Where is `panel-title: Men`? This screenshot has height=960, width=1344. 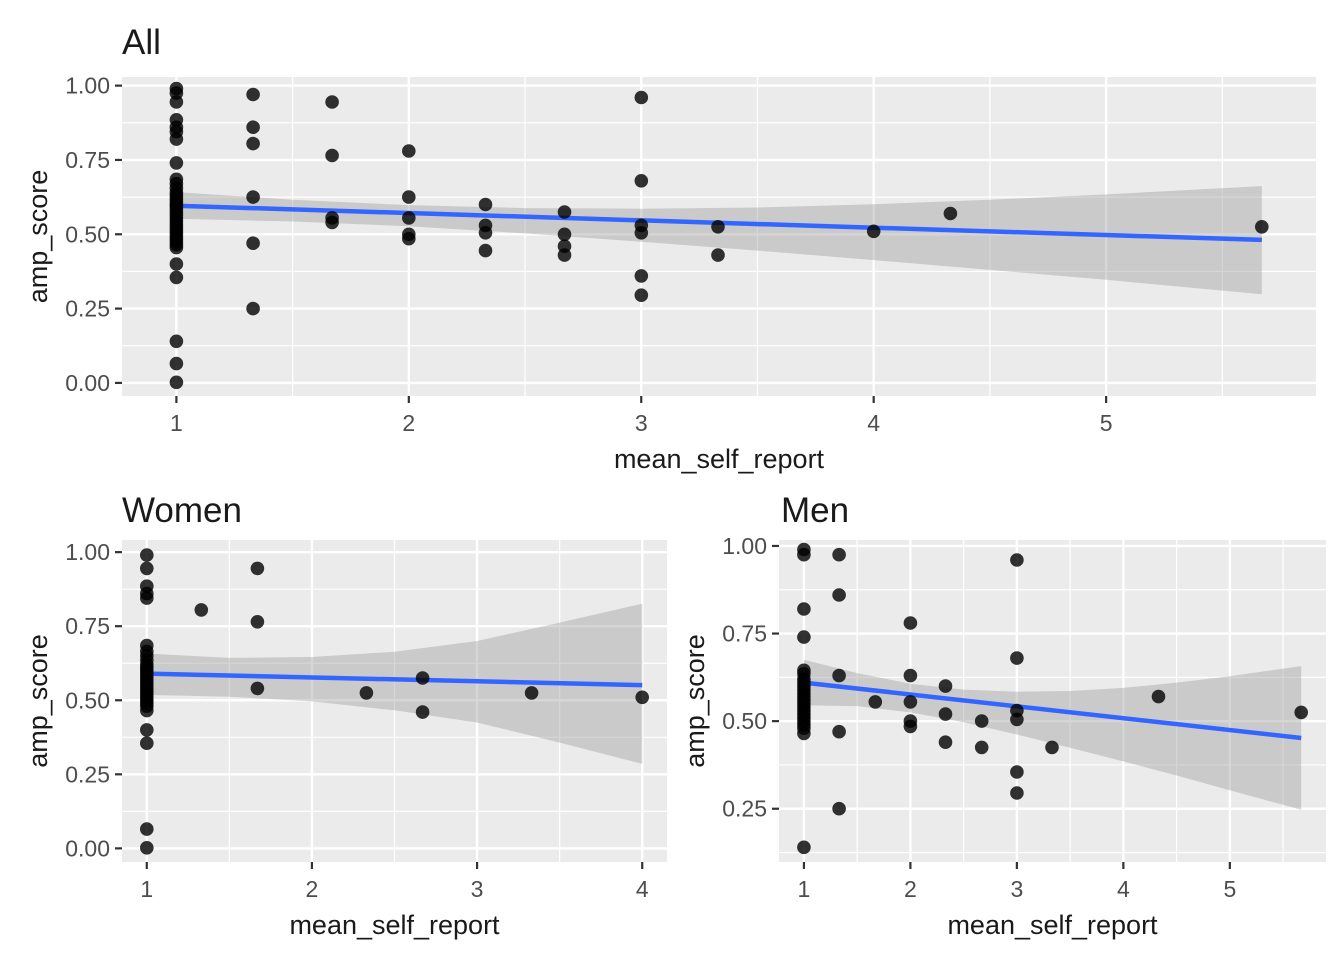 panel-title: Men is located at coordinates (815, 510).